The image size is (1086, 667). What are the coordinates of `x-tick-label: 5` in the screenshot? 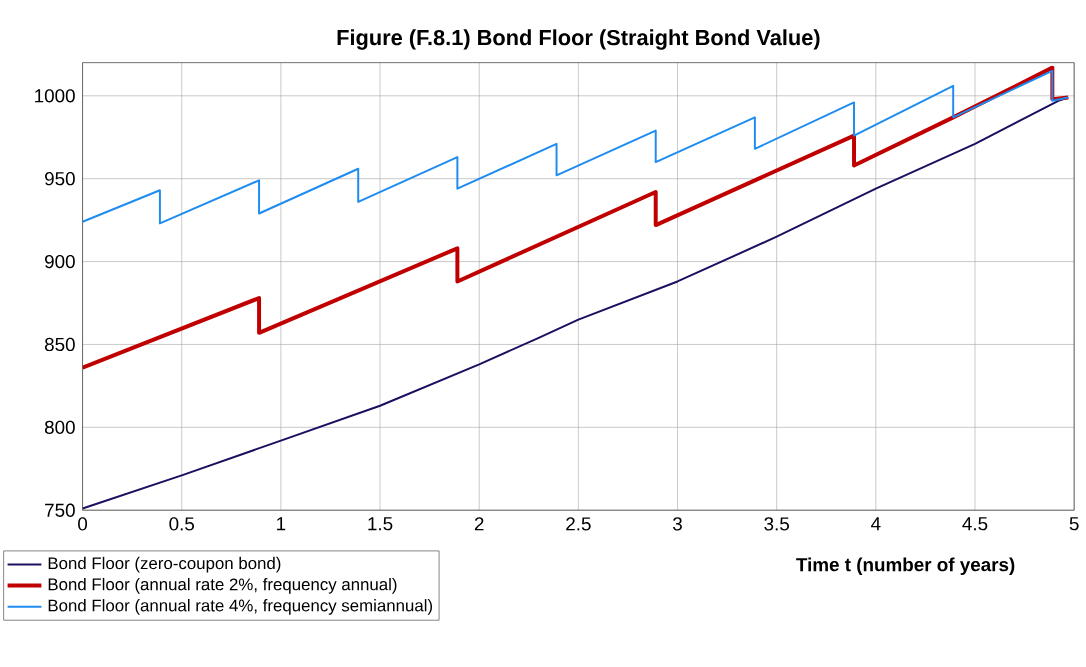 It's located at (1074, 524).